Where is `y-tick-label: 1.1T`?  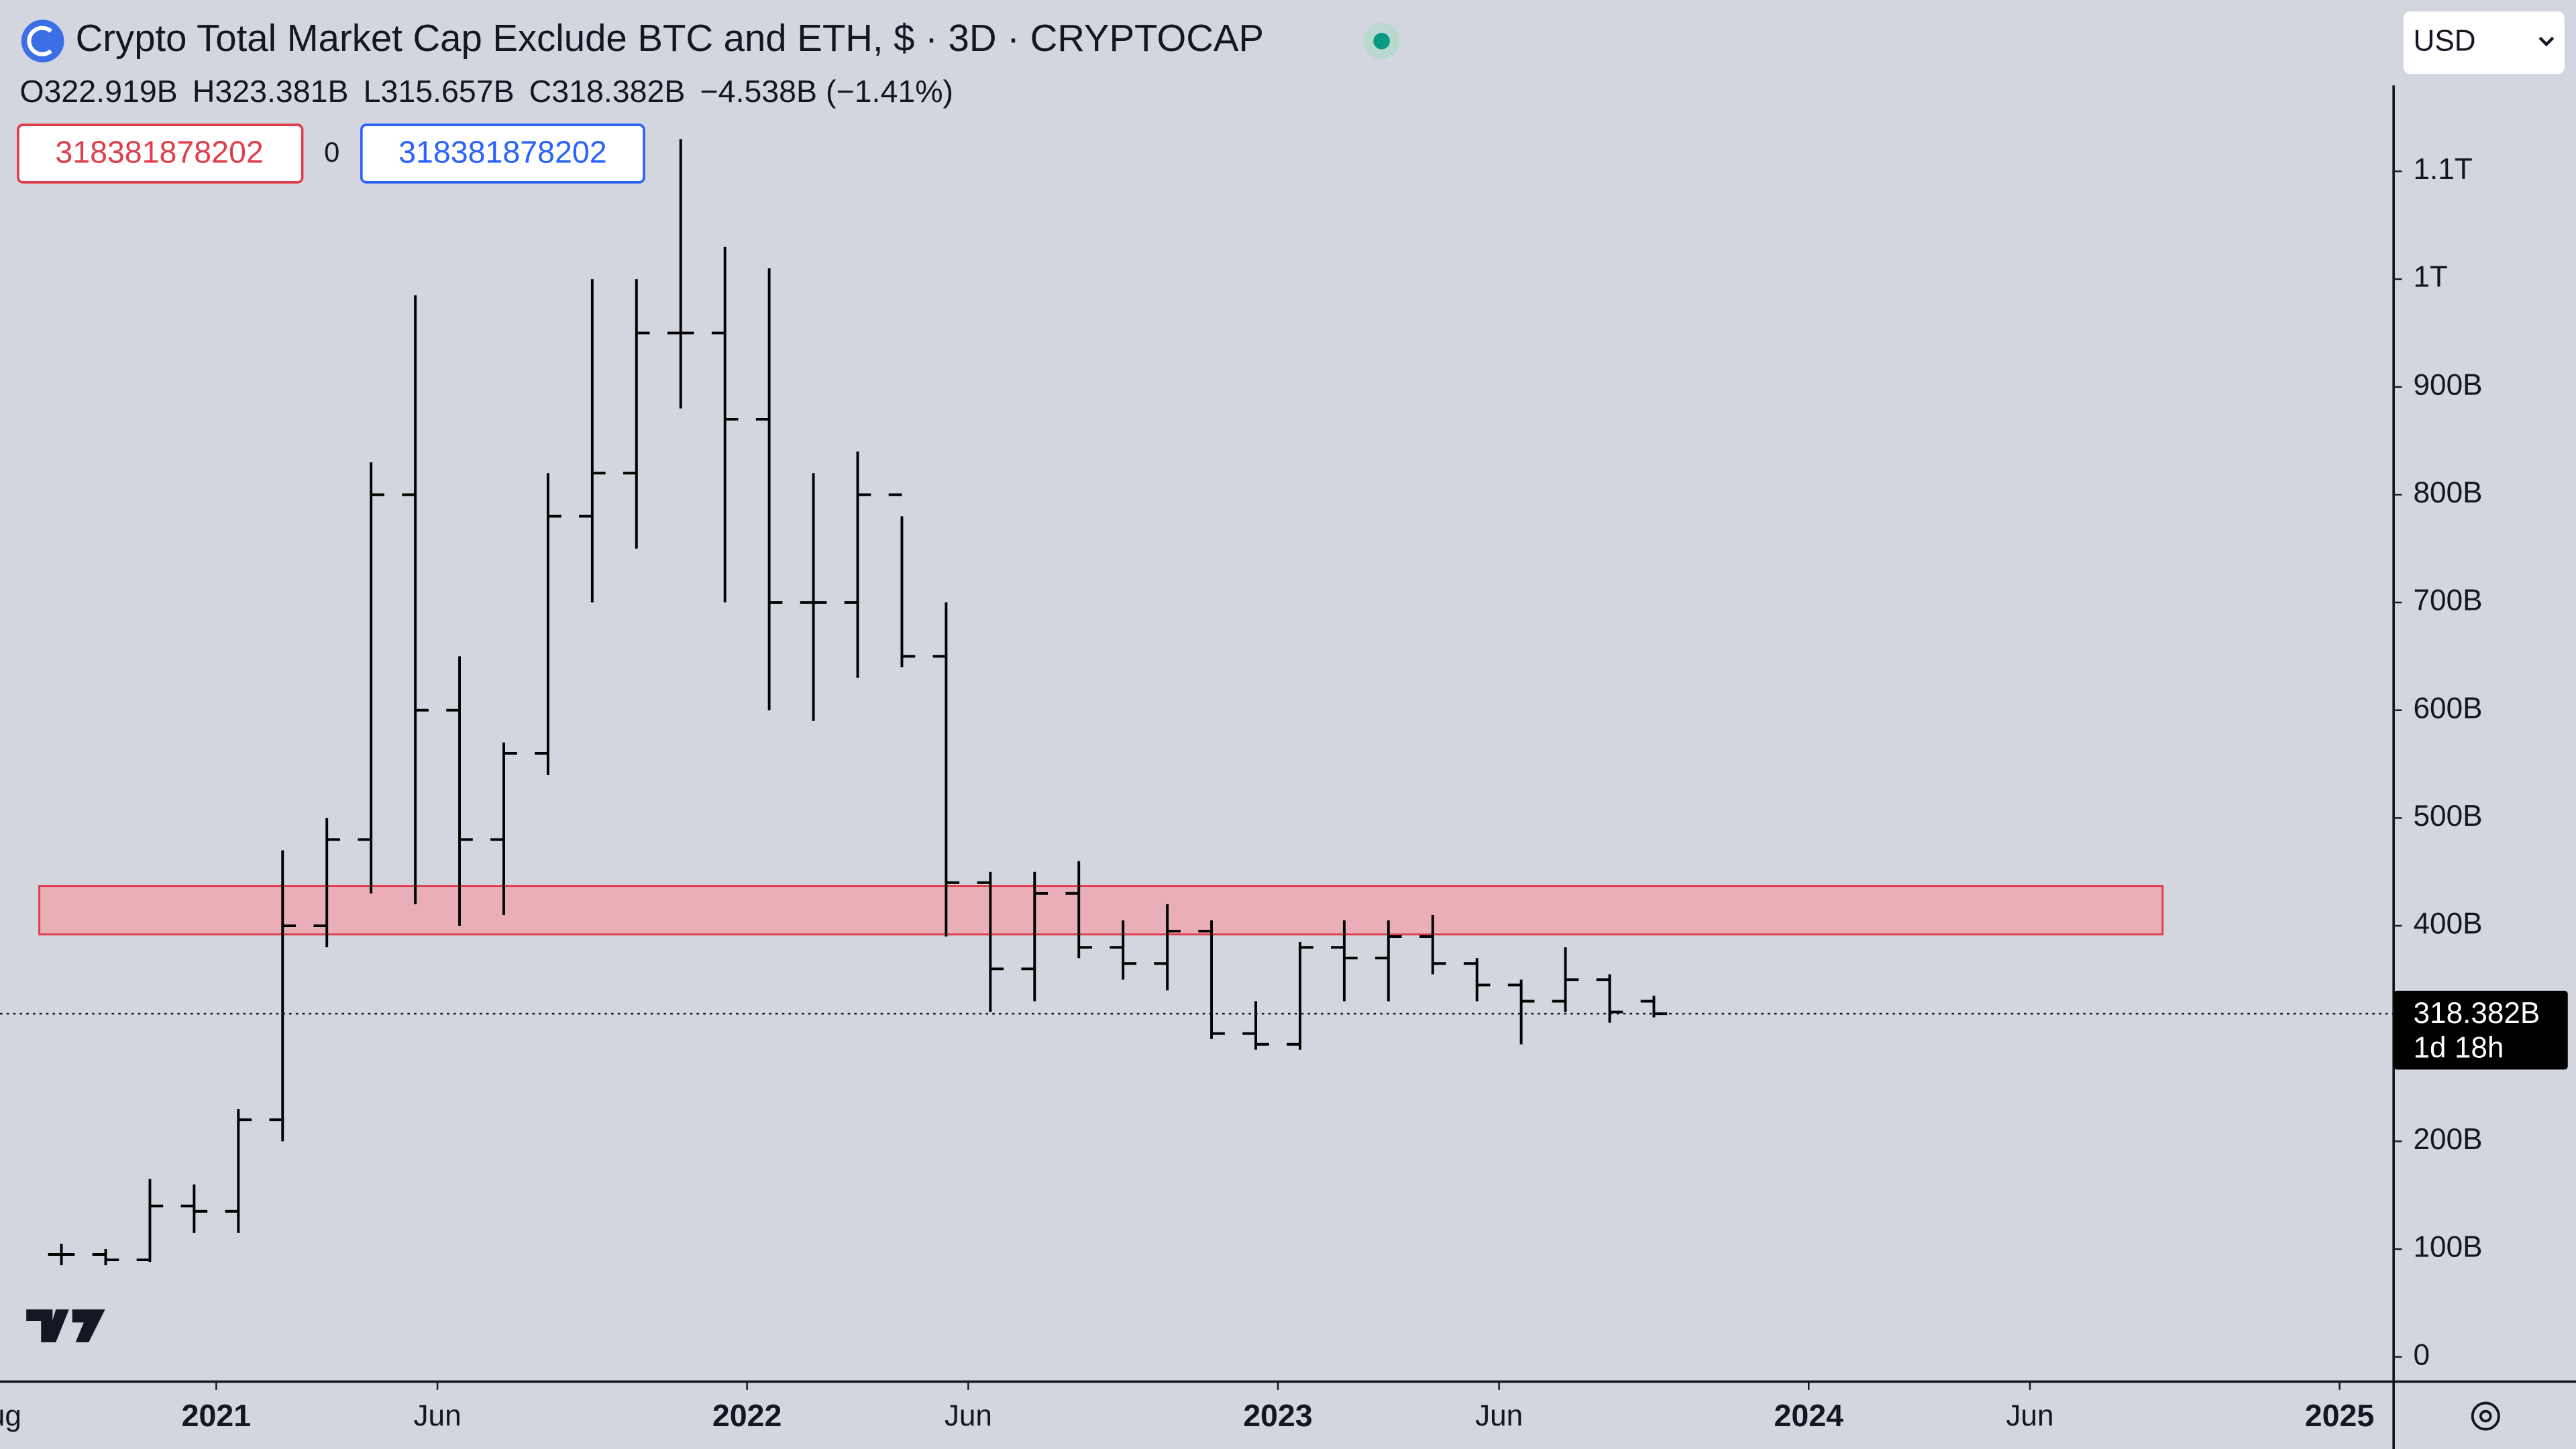 y-tick-label: 1.1T is located at coordinates (2443, 169).